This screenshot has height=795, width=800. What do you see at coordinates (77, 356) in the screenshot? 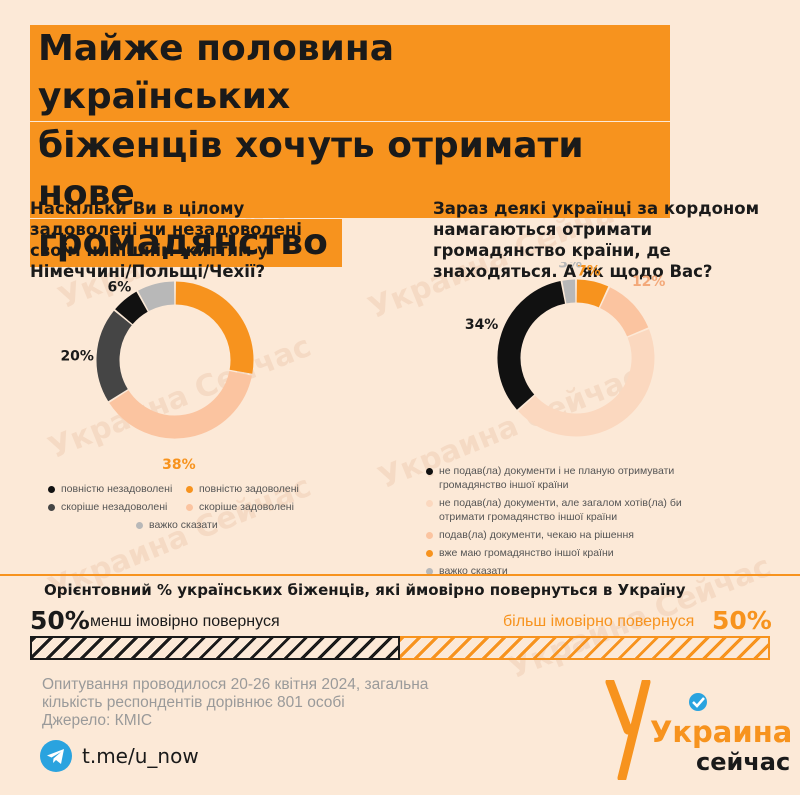
I see `slice-label: 20%` at bounding box center [77, 356].